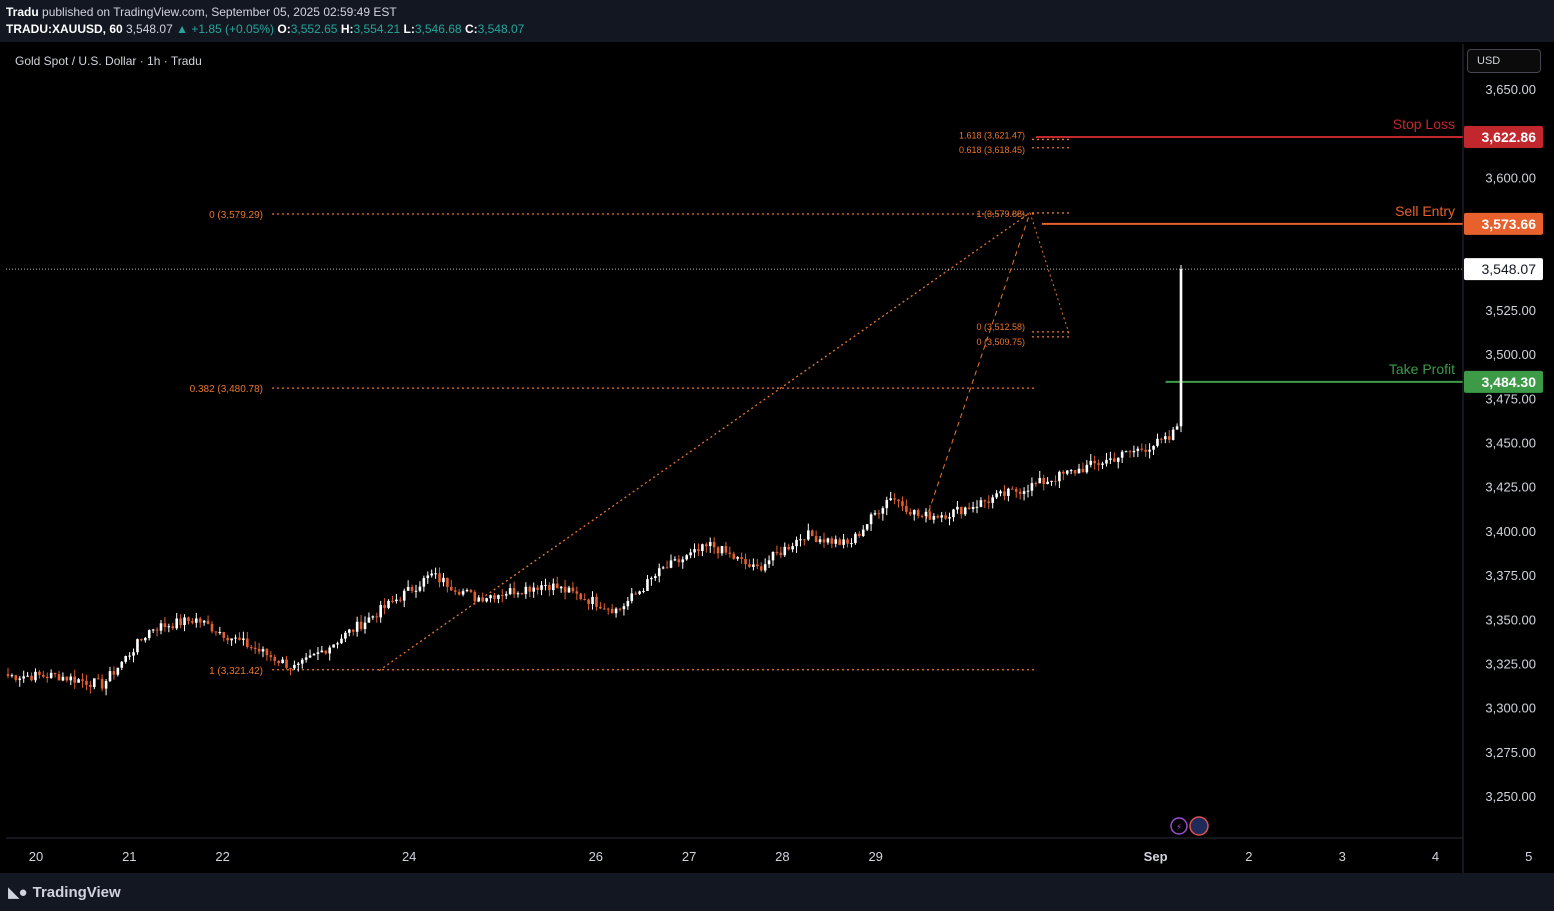  What do you see at coordinates (1425, 211) in the screenshot?
I see `level-label: Sell Entry` at bounding box center [1425, 211].